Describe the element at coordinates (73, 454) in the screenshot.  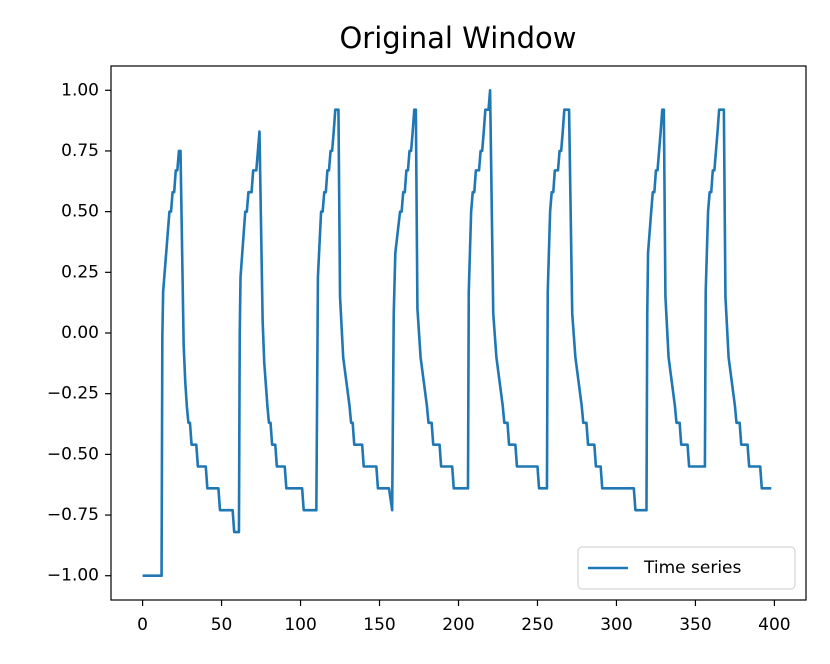
I see `y-tick-label: −0.50` at that location.